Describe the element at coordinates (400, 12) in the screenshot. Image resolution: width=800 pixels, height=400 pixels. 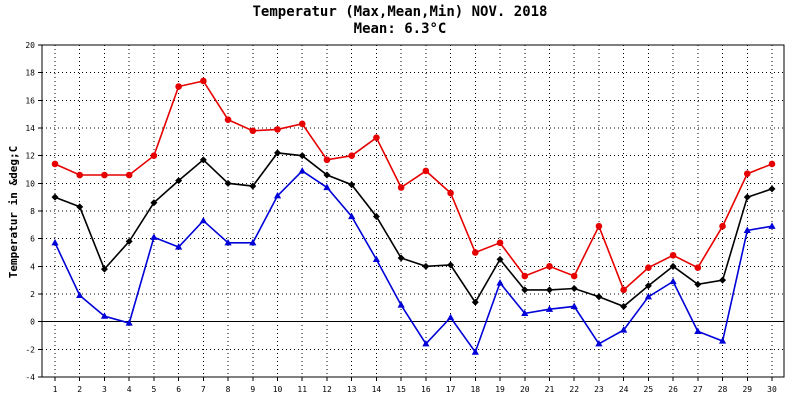
I see `chart-title: Temperatur (Max,Mean,Min) NOV. 2018` at that location.